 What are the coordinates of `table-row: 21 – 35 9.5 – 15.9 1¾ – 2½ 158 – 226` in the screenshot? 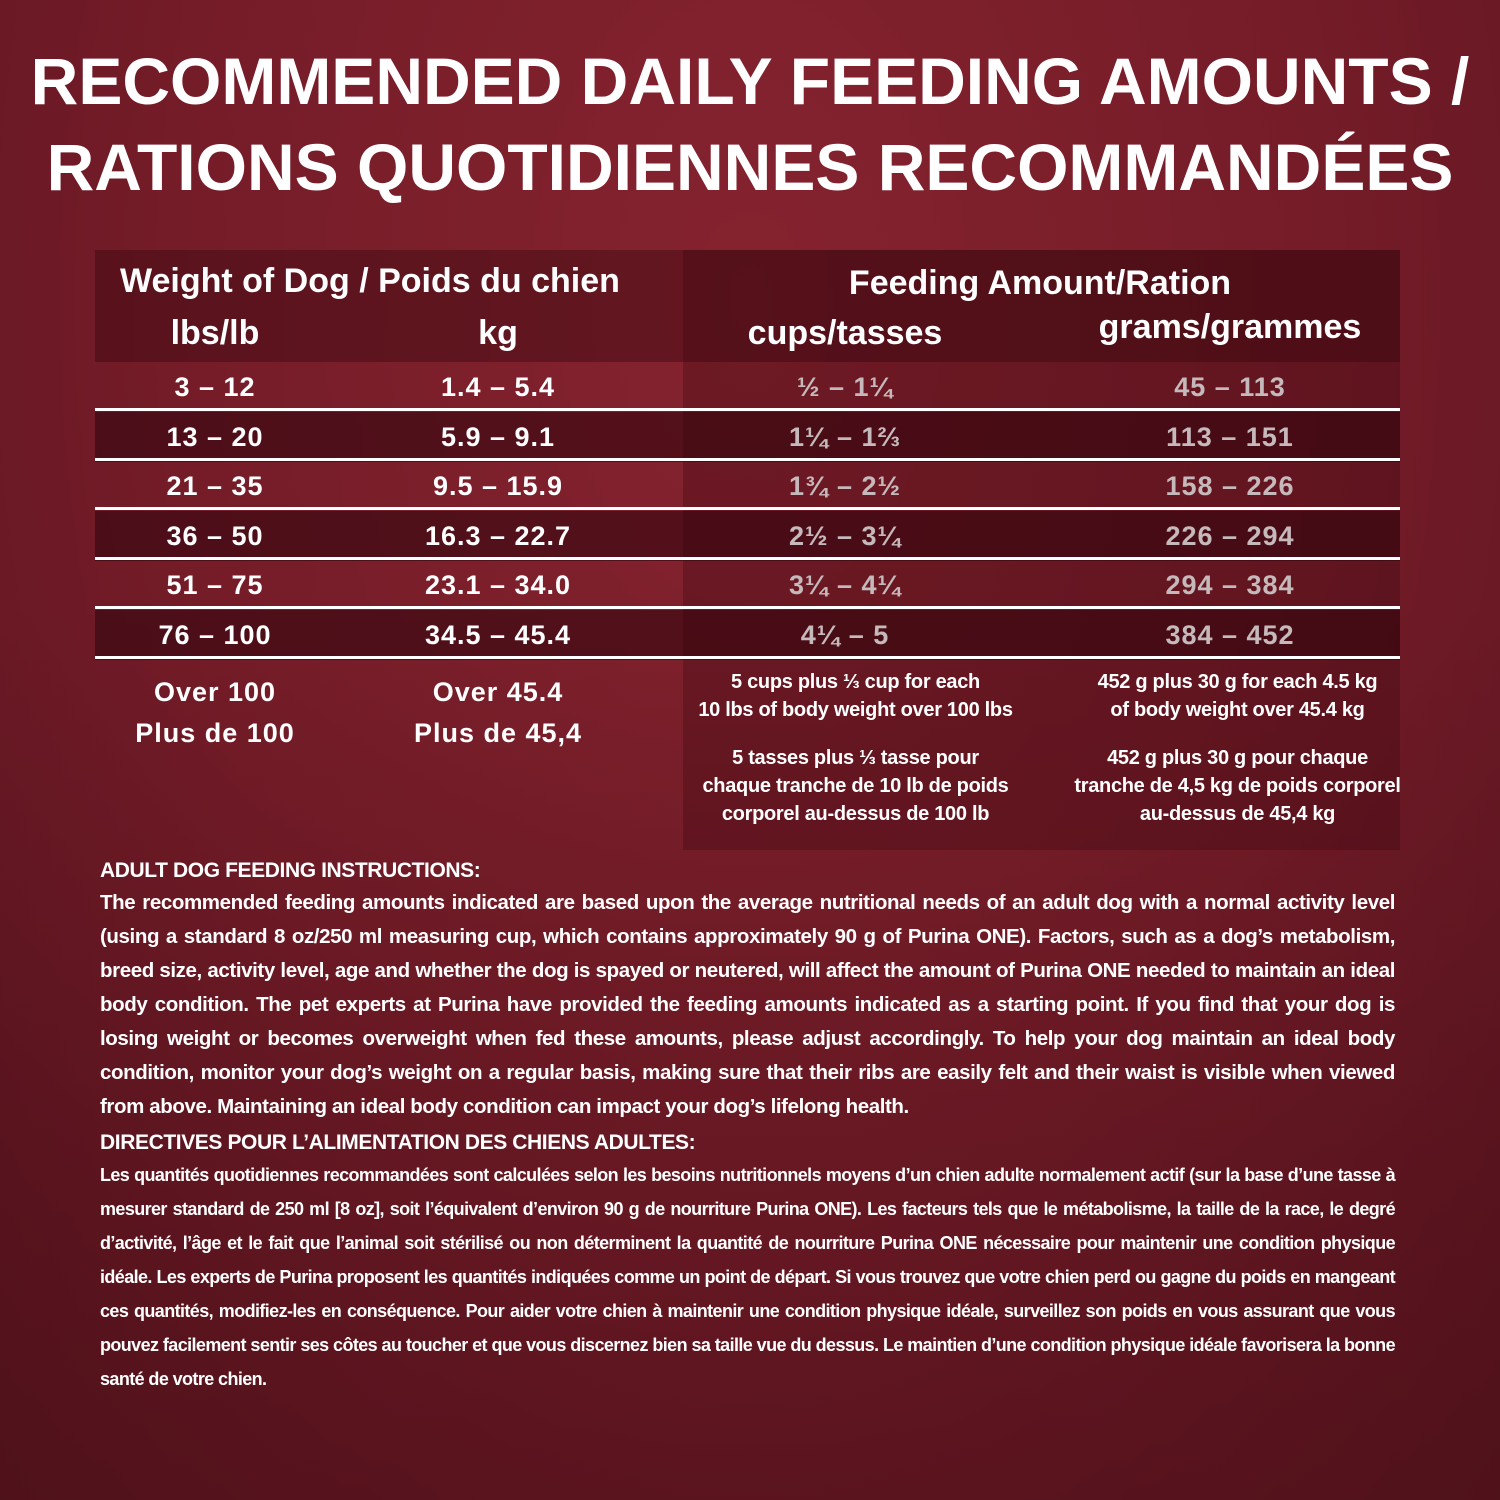 It's located at (747, 486).